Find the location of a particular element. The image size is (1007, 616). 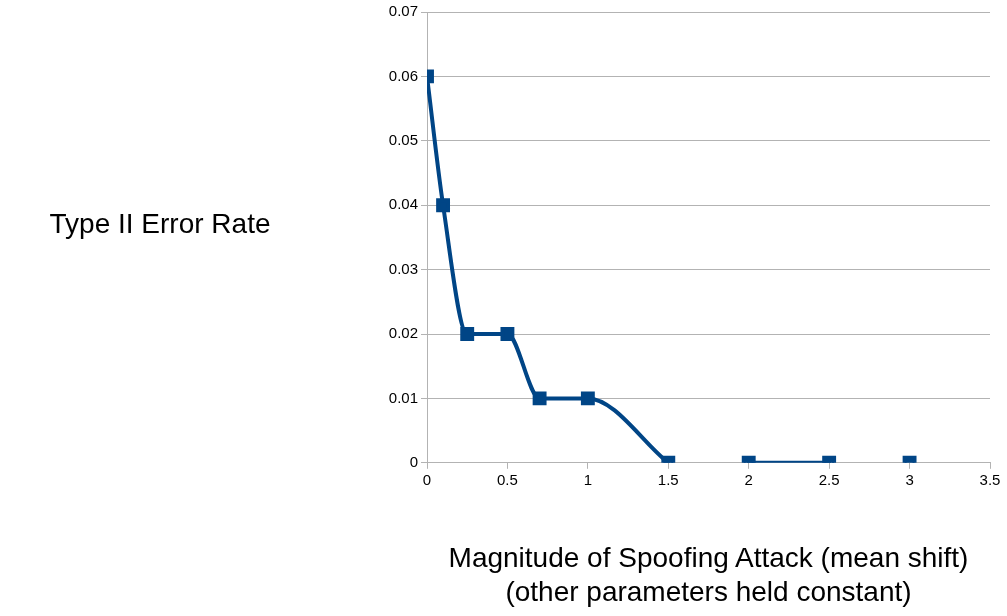

x-tick-label: 3 is located at coordinates (909, 479).